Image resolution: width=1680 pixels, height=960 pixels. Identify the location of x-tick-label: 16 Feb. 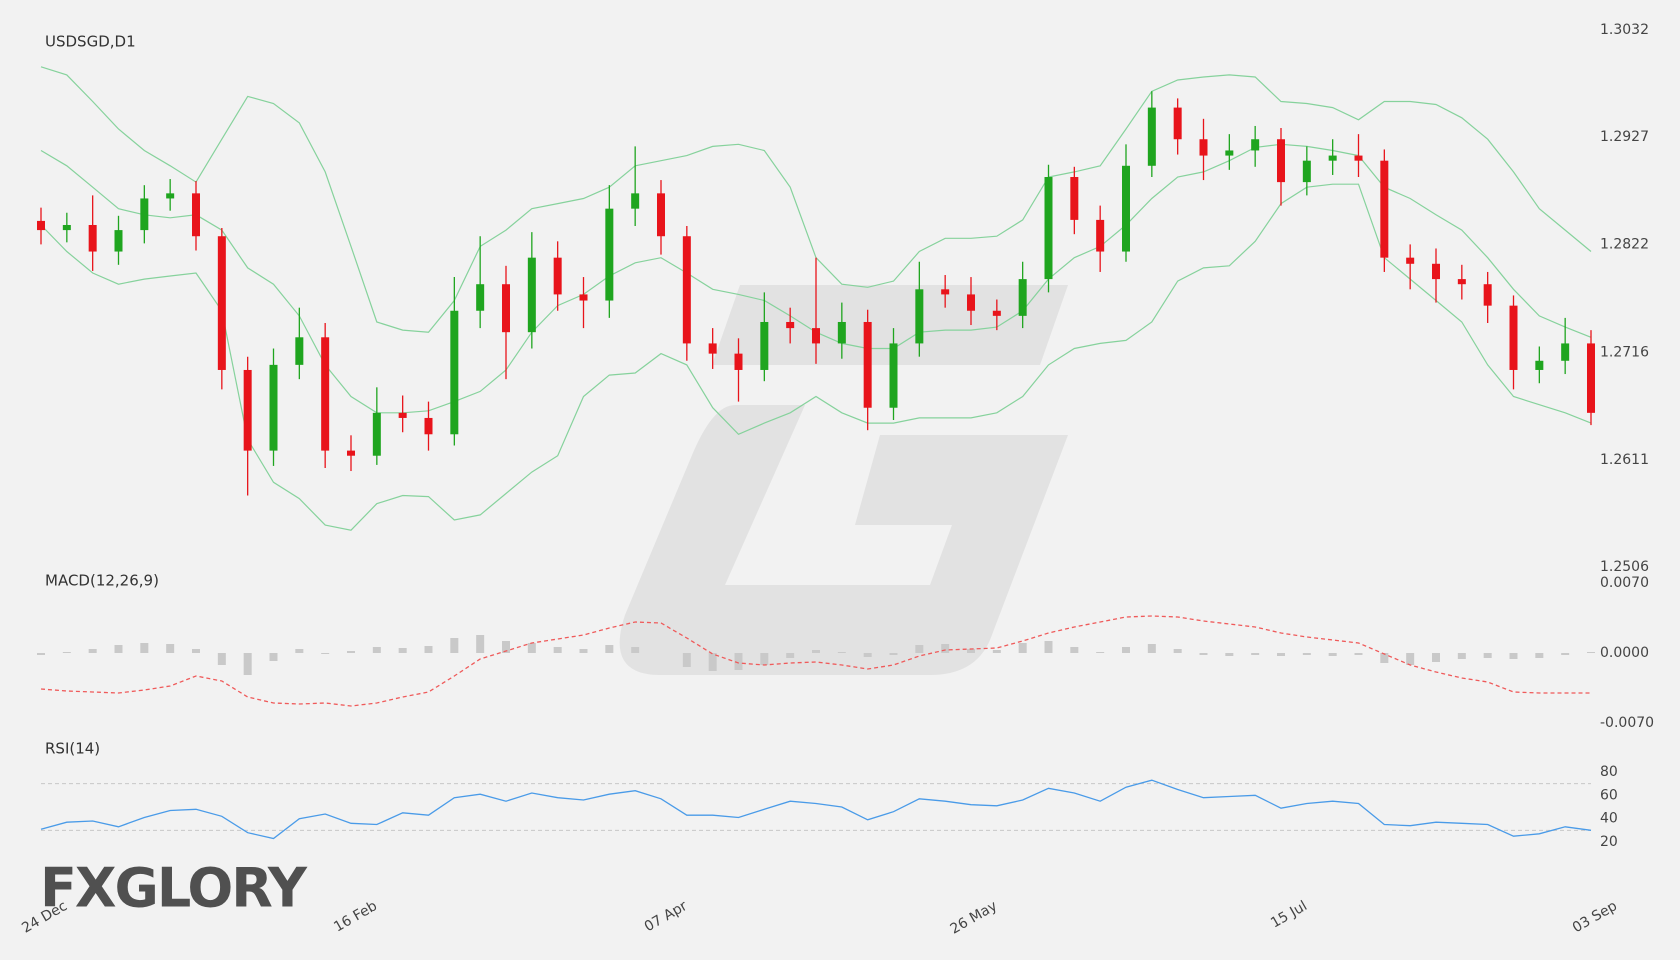
(355, 916).